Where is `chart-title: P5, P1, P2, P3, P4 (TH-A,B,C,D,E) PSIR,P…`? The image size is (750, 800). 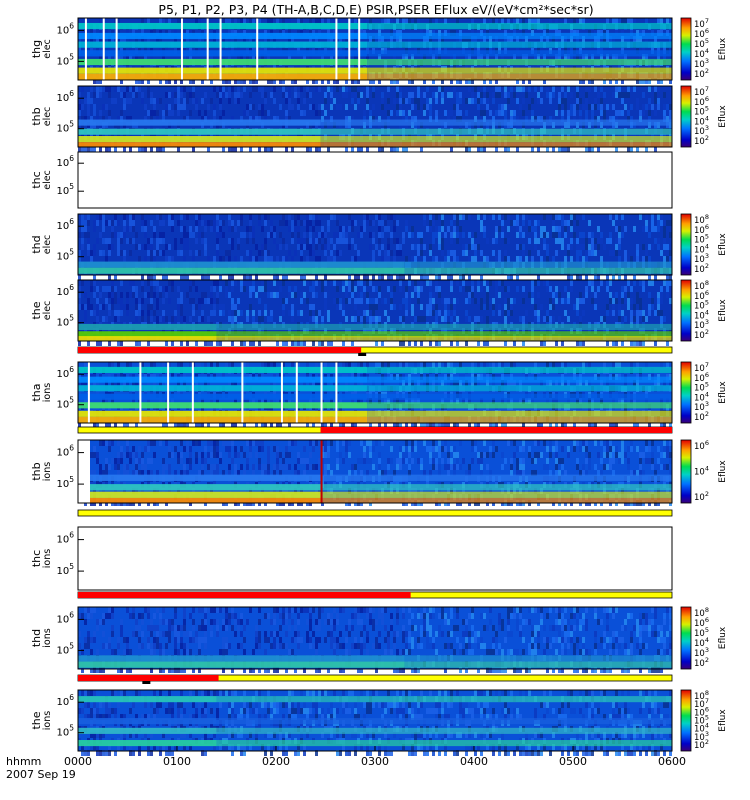
chart-title: P5, P1, P2, P3, P4 (TH-A,B,C,D,E) PSIR,P… is located at coordinates (375, 9).